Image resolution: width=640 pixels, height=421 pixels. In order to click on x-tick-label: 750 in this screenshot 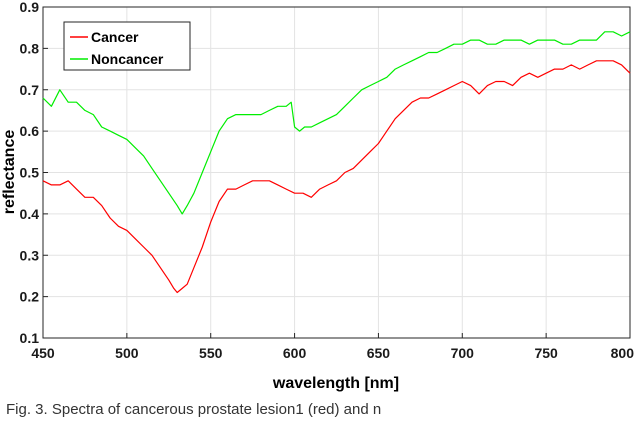, I will do `click(546, 353)`.